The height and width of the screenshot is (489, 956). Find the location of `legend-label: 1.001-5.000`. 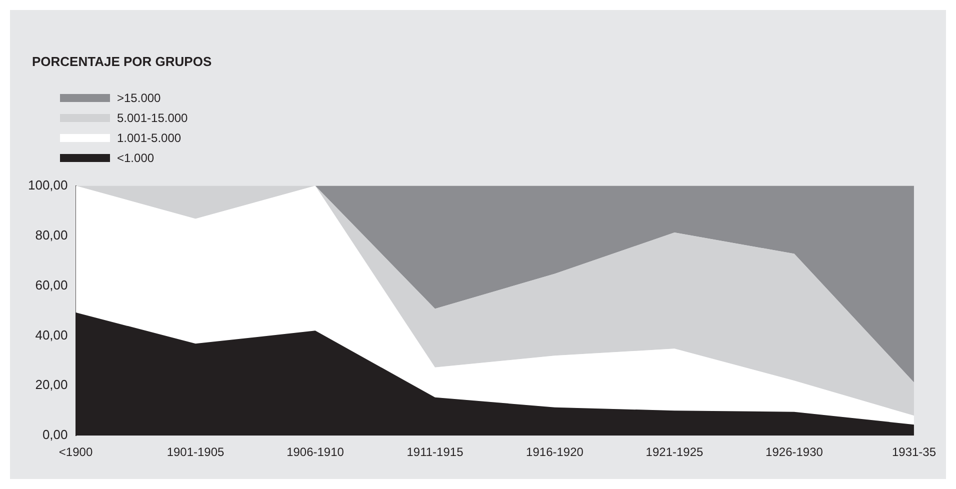

legend-label: 1.001-5.000 is located at coordinates (149, 138).